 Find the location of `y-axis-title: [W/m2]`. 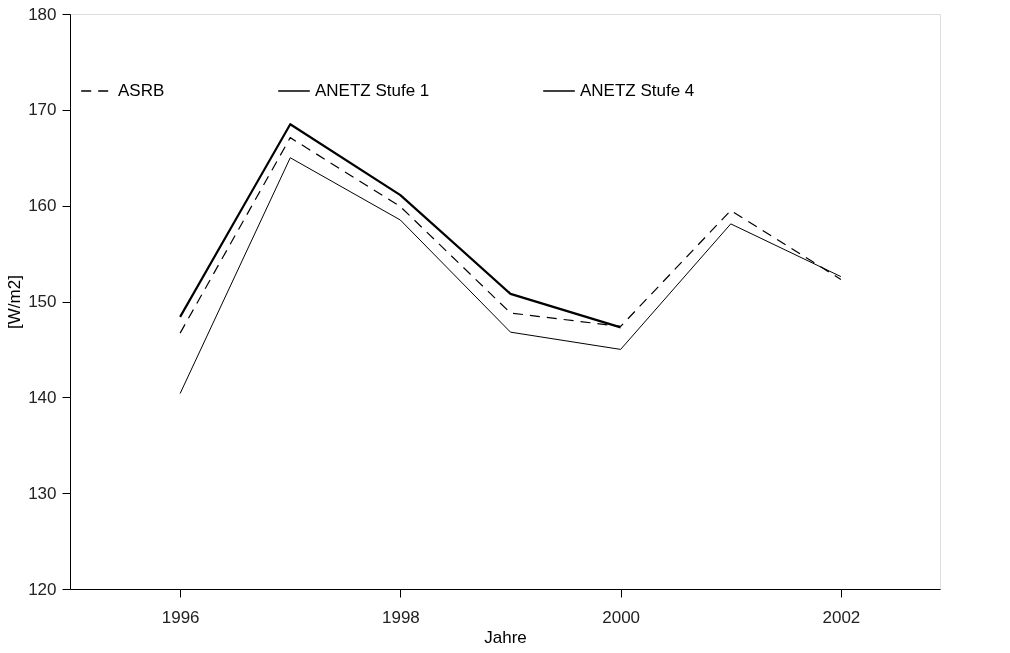

y-axis-title: [W/m2] is located at coordinates (15, 302).